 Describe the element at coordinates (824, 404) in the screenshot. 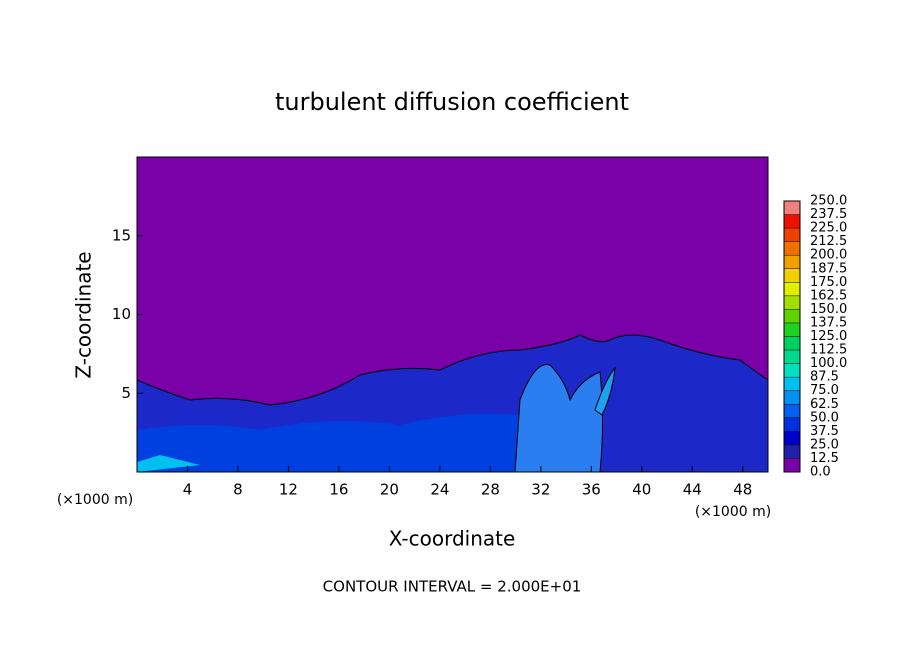

I see `colorbar-label: 62.5` at that location.